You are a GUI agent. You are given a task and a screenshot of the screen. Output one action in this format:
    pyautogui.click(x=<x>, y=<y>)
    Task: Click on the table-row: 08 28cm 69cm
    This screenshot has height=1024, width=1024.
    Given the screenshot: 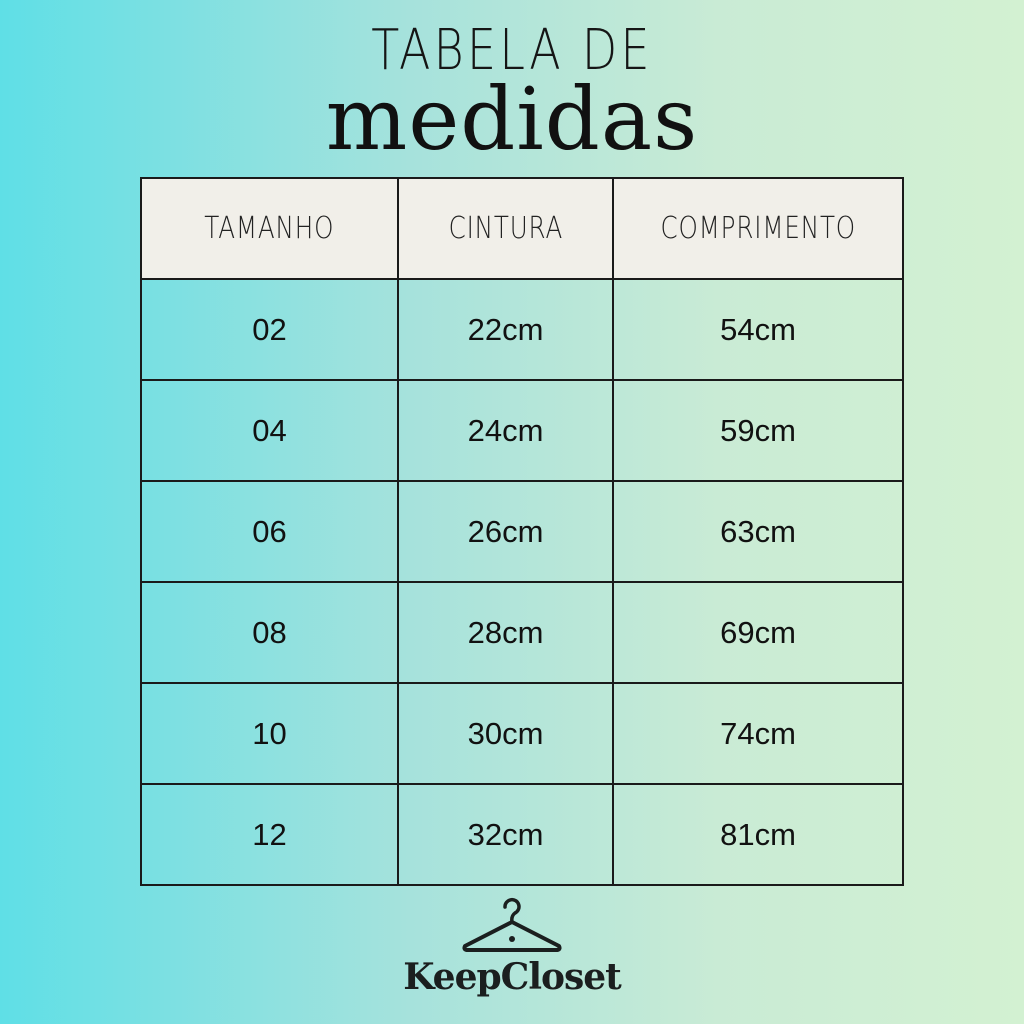 What is the action you would take?
    pyautogui.click(x=522, y=632)
    